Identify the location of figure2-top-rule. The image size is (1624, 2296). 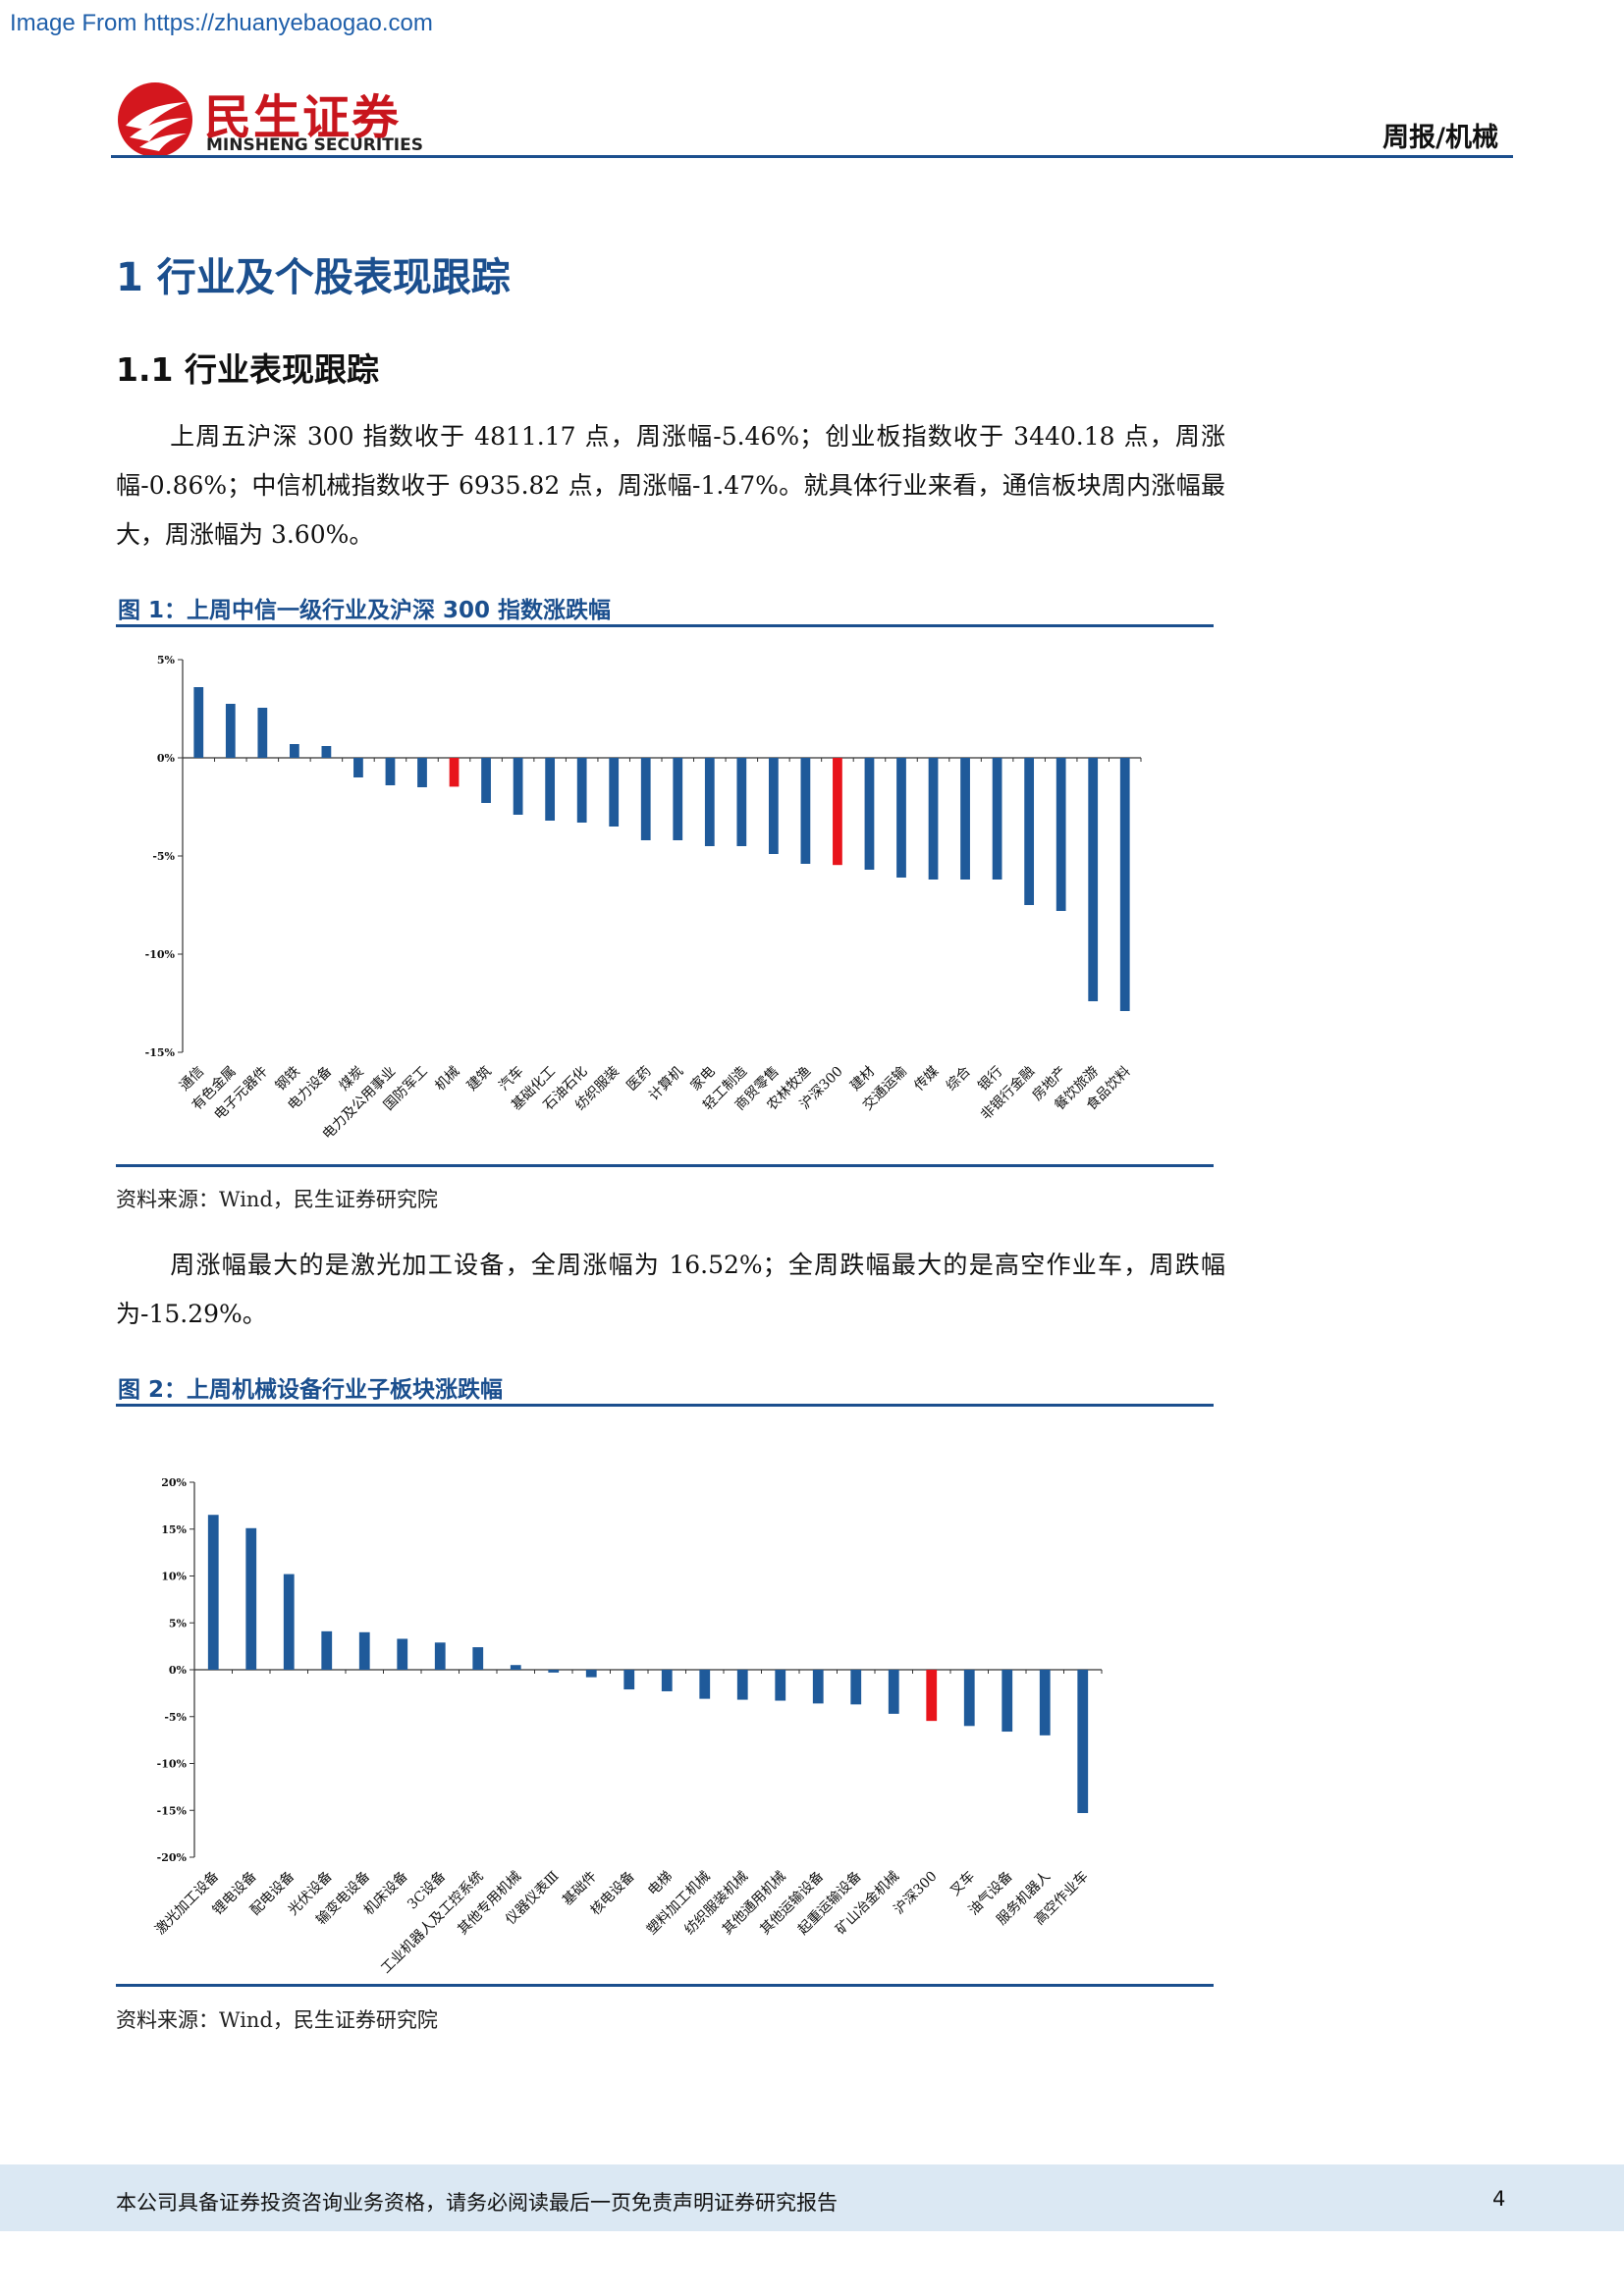
(665, 1405).